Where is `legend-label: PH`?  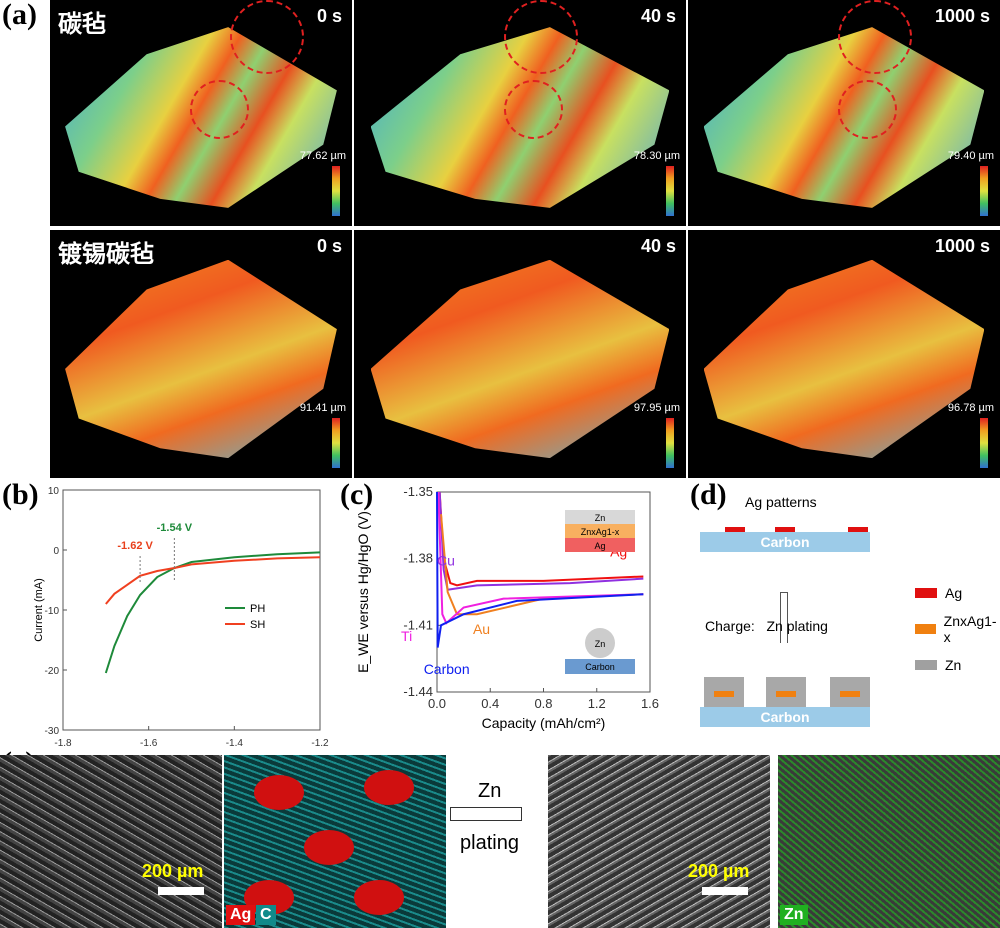
legend-label: PH is located at coordinates (257, 609).